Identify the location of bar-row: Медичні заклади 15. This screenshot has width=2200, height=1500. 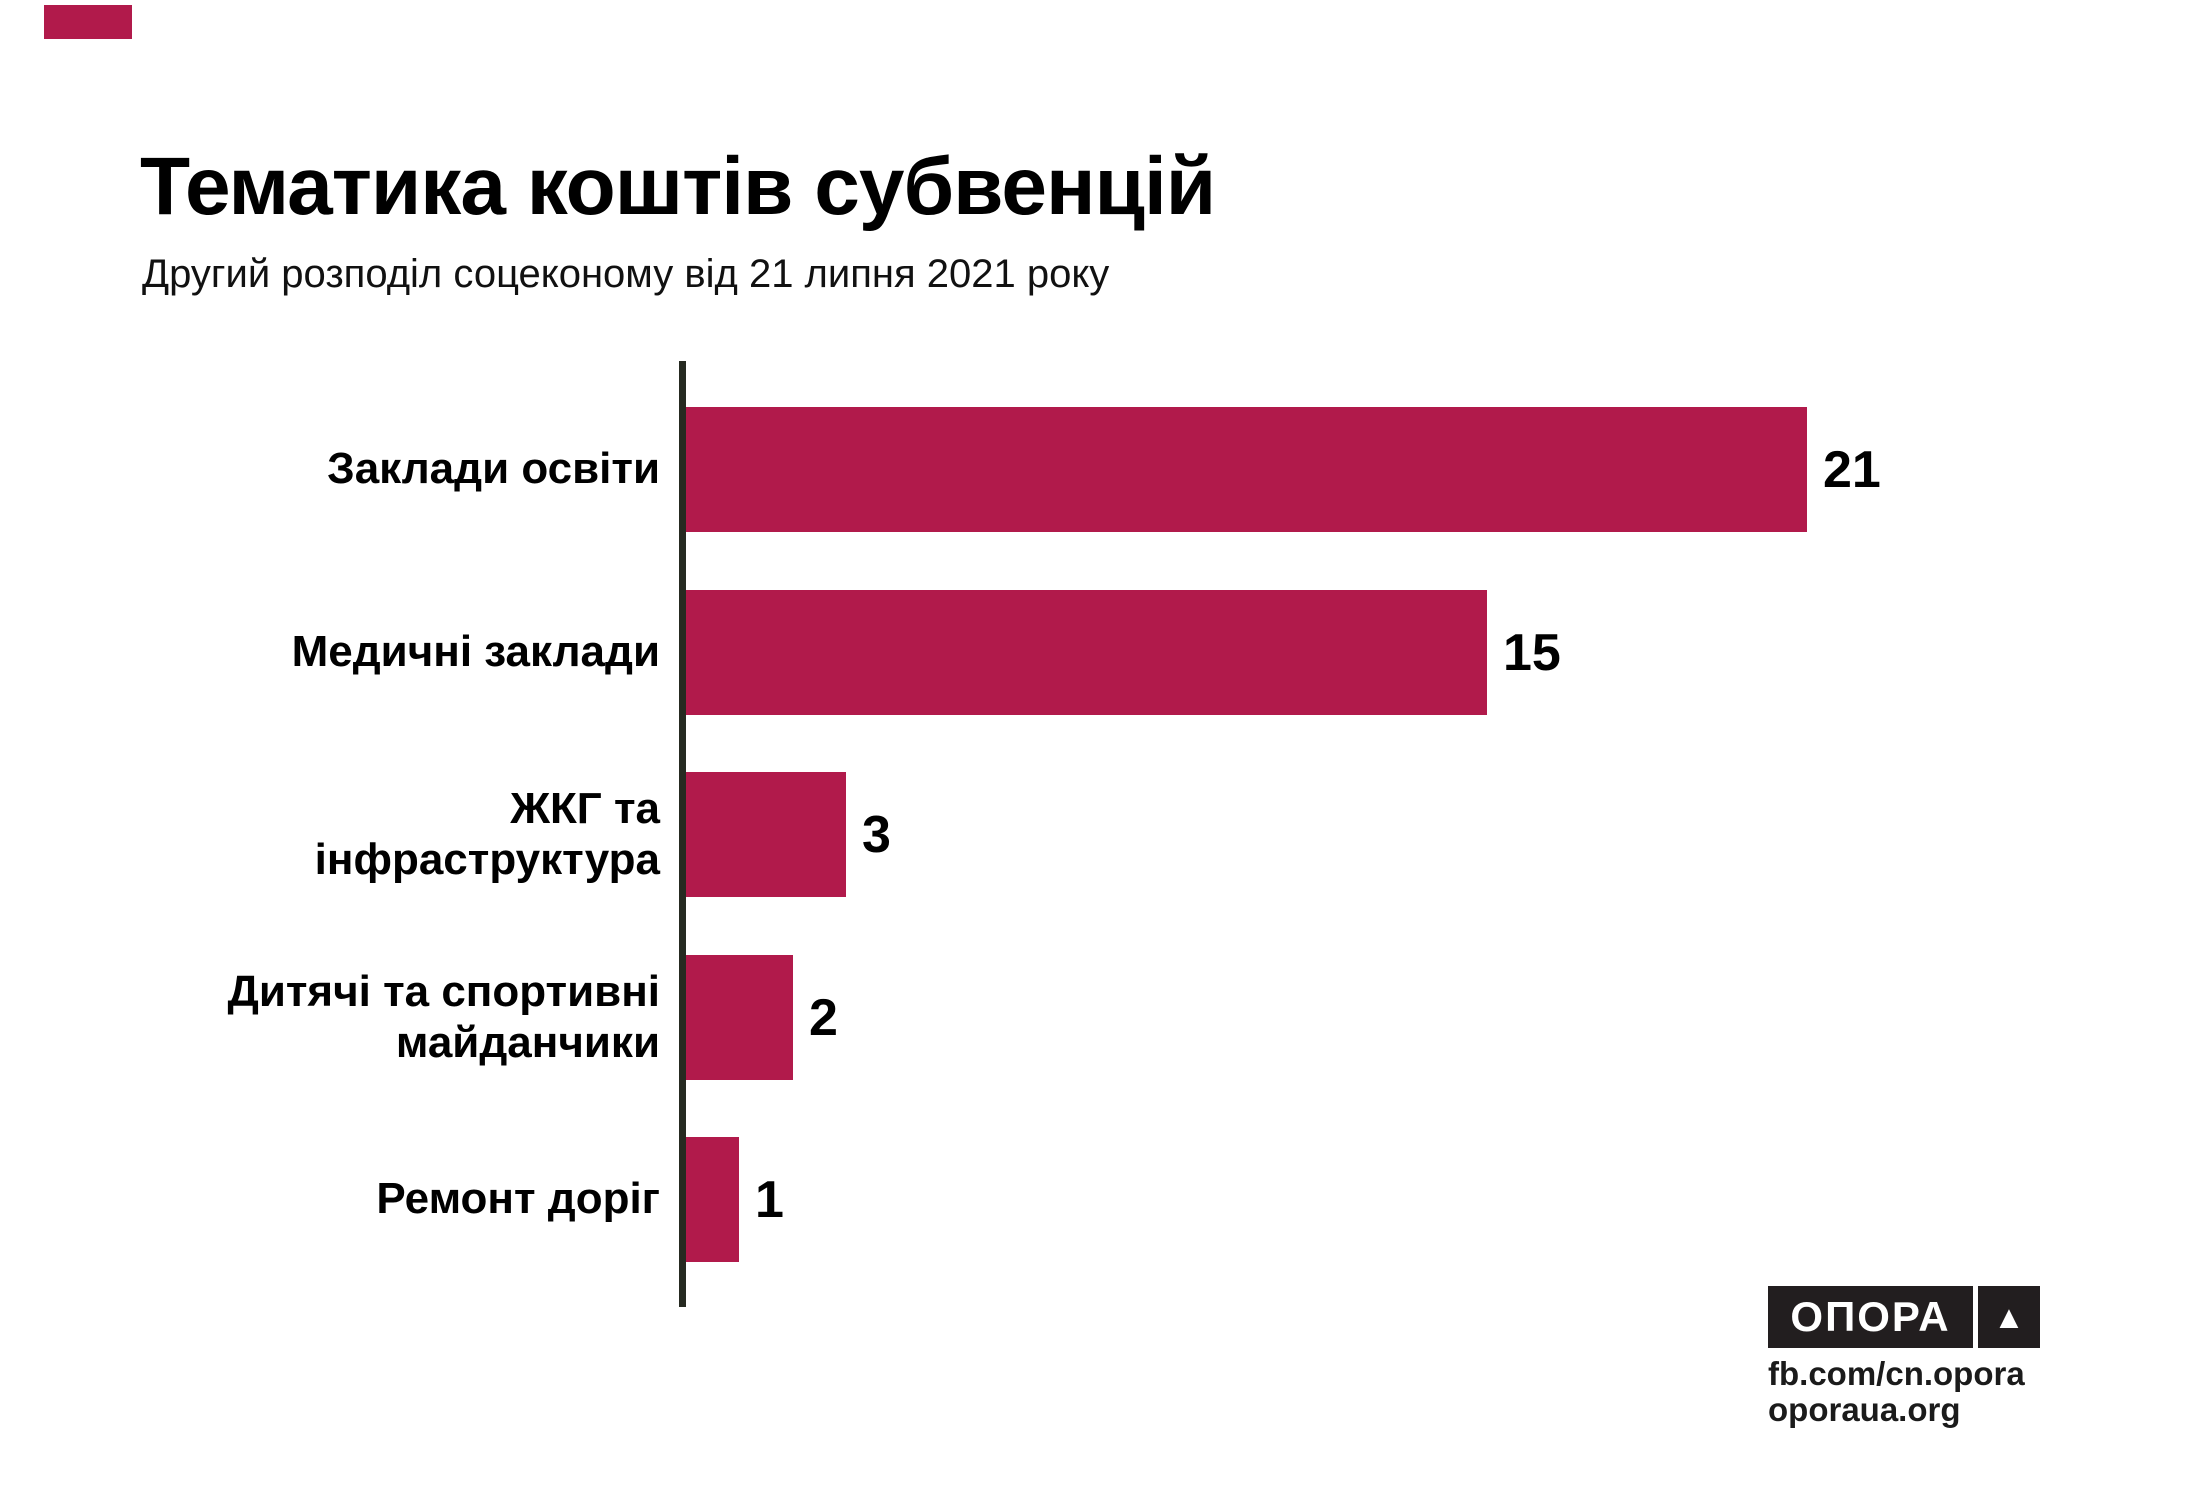
(1100, 652).